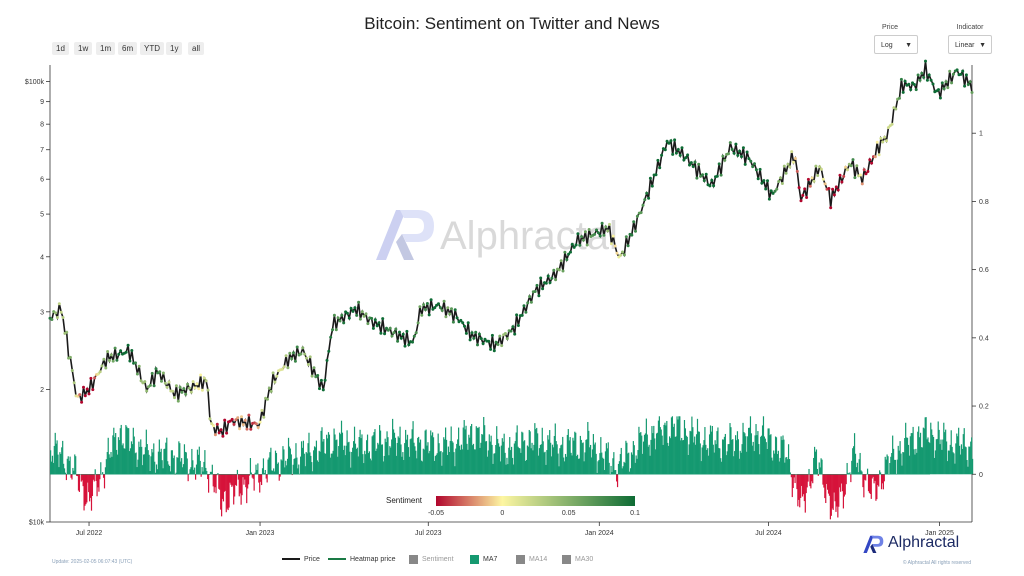  I want to click on range-button-1y: 1y, so click(174, 48).